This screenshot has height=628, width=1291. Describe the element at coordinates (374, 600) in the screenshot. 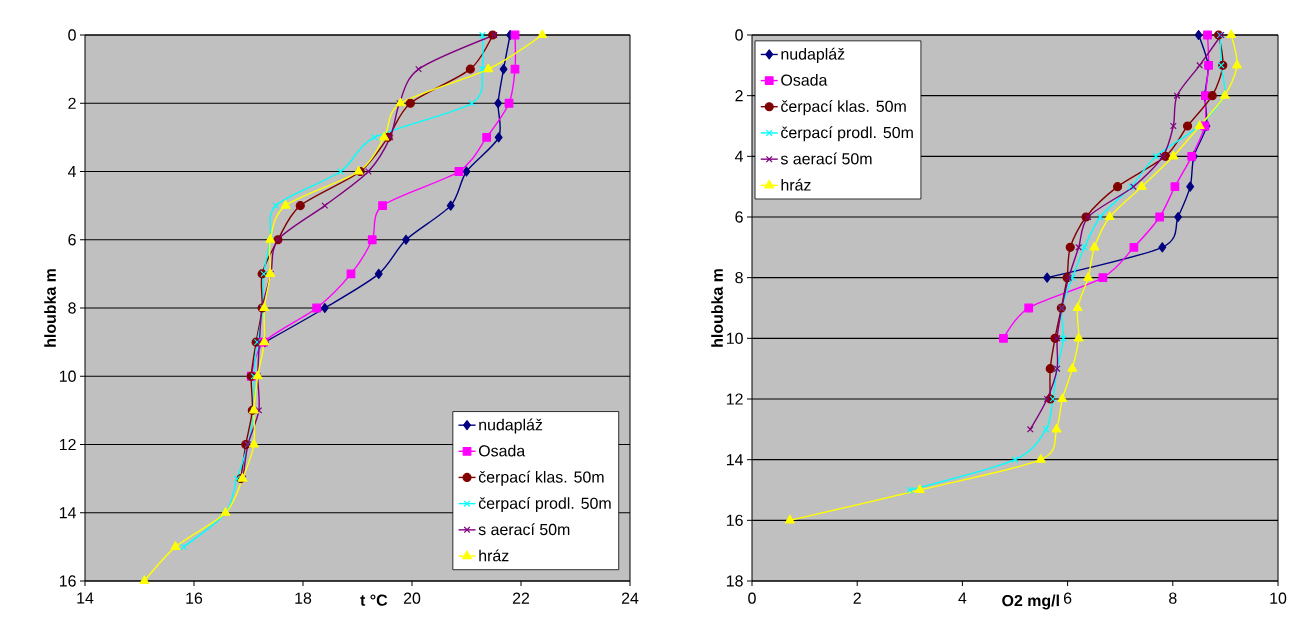

I see `x-axis-title: t °C` at that location.